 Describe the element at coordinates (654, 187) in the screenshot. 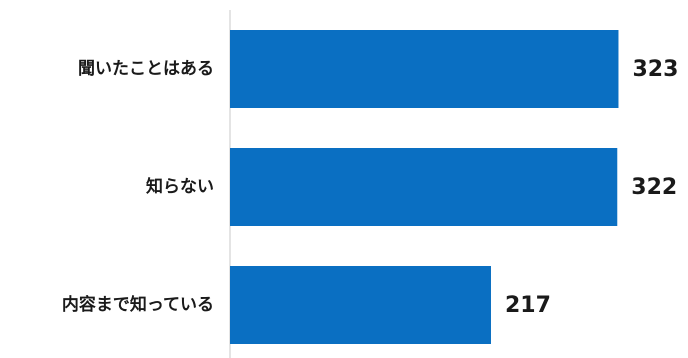

I see `value-label-1: 322` at that location.